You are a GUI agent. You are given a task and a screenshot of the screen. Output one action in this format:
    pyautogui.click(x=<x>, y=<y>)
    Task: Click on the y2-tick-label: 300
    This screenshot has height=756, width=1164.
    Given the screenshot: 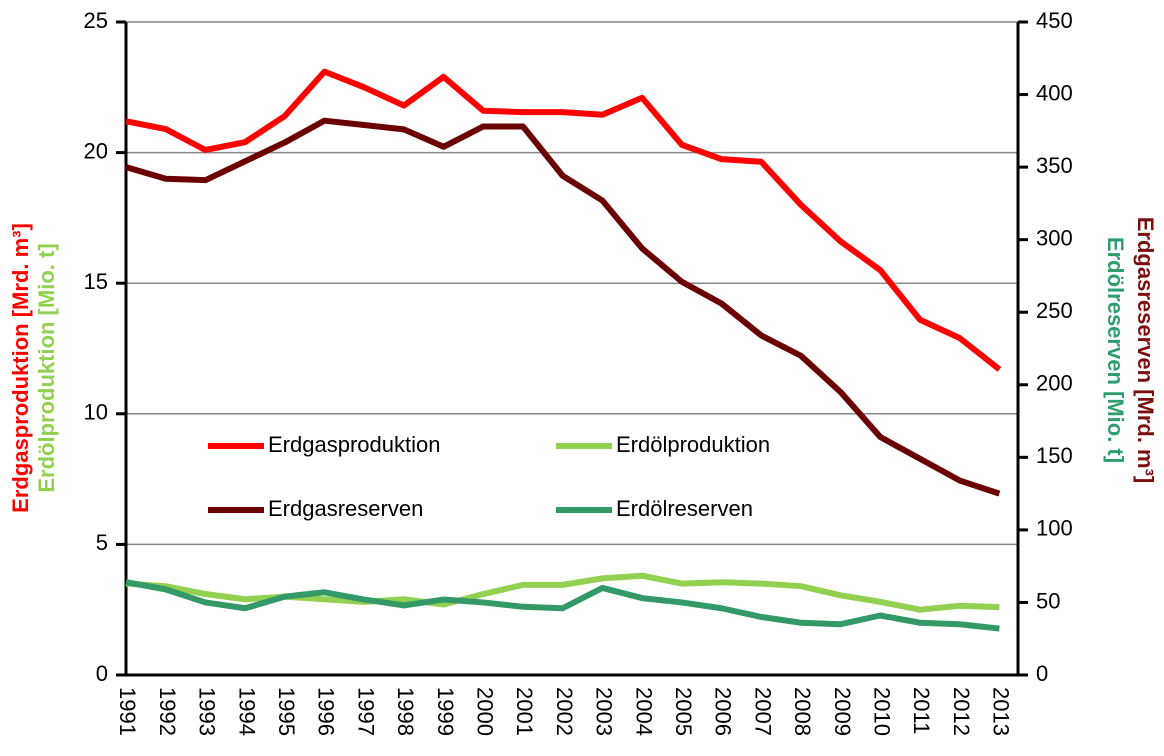 What is the action you would take?
    pyautogui.click(x=1054, y=237)
    